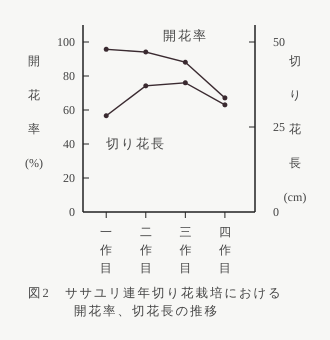 The width and height of the screenshot is (330, 340). Describe the element at coordinates (105, 250) in the screenshot. I see `x-tick-label: 一作目` at that location.